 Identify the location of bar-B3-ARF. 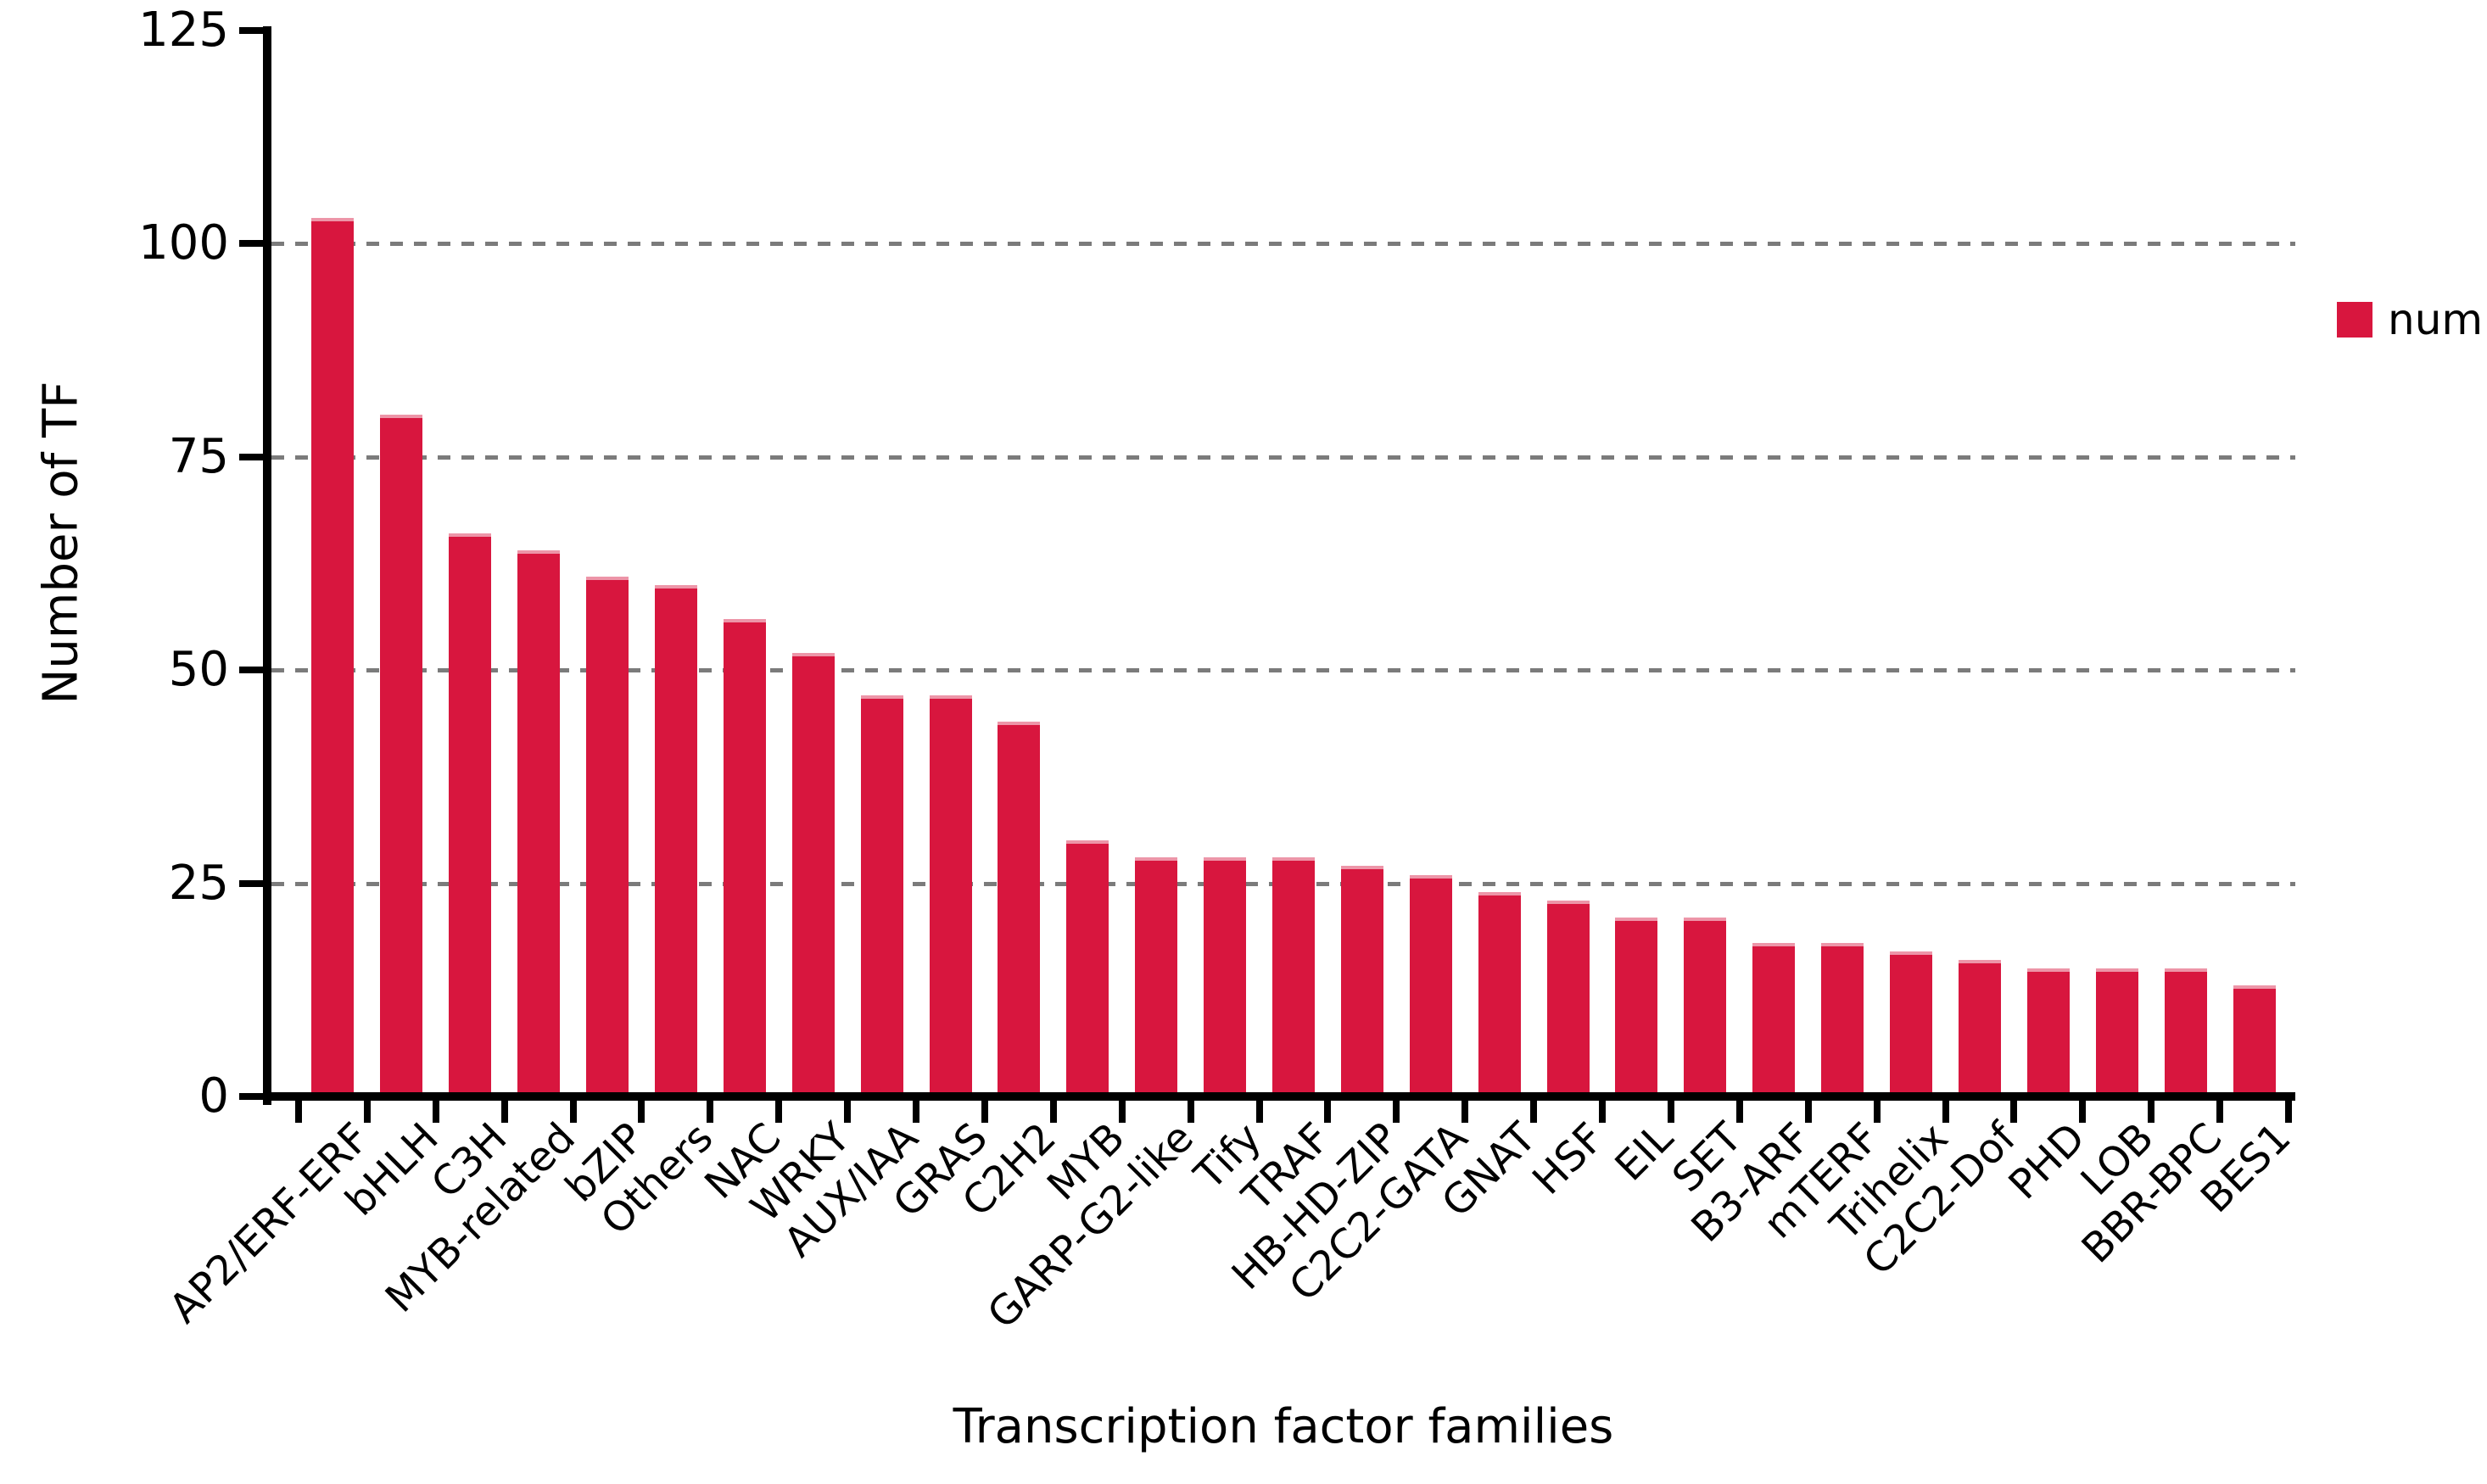
(1774, 1019).